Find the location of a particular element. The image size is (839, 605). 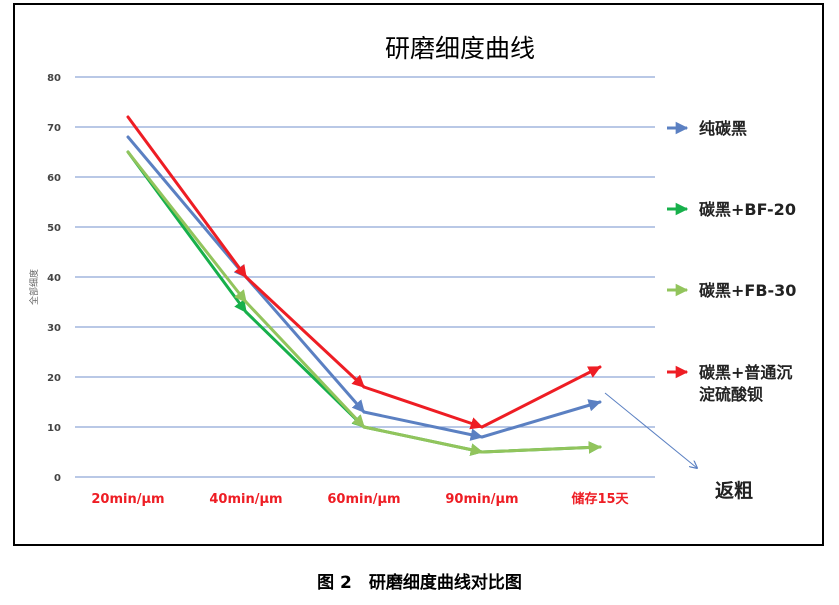

y-tick-label: 10 is located at coordinates (54, 428).